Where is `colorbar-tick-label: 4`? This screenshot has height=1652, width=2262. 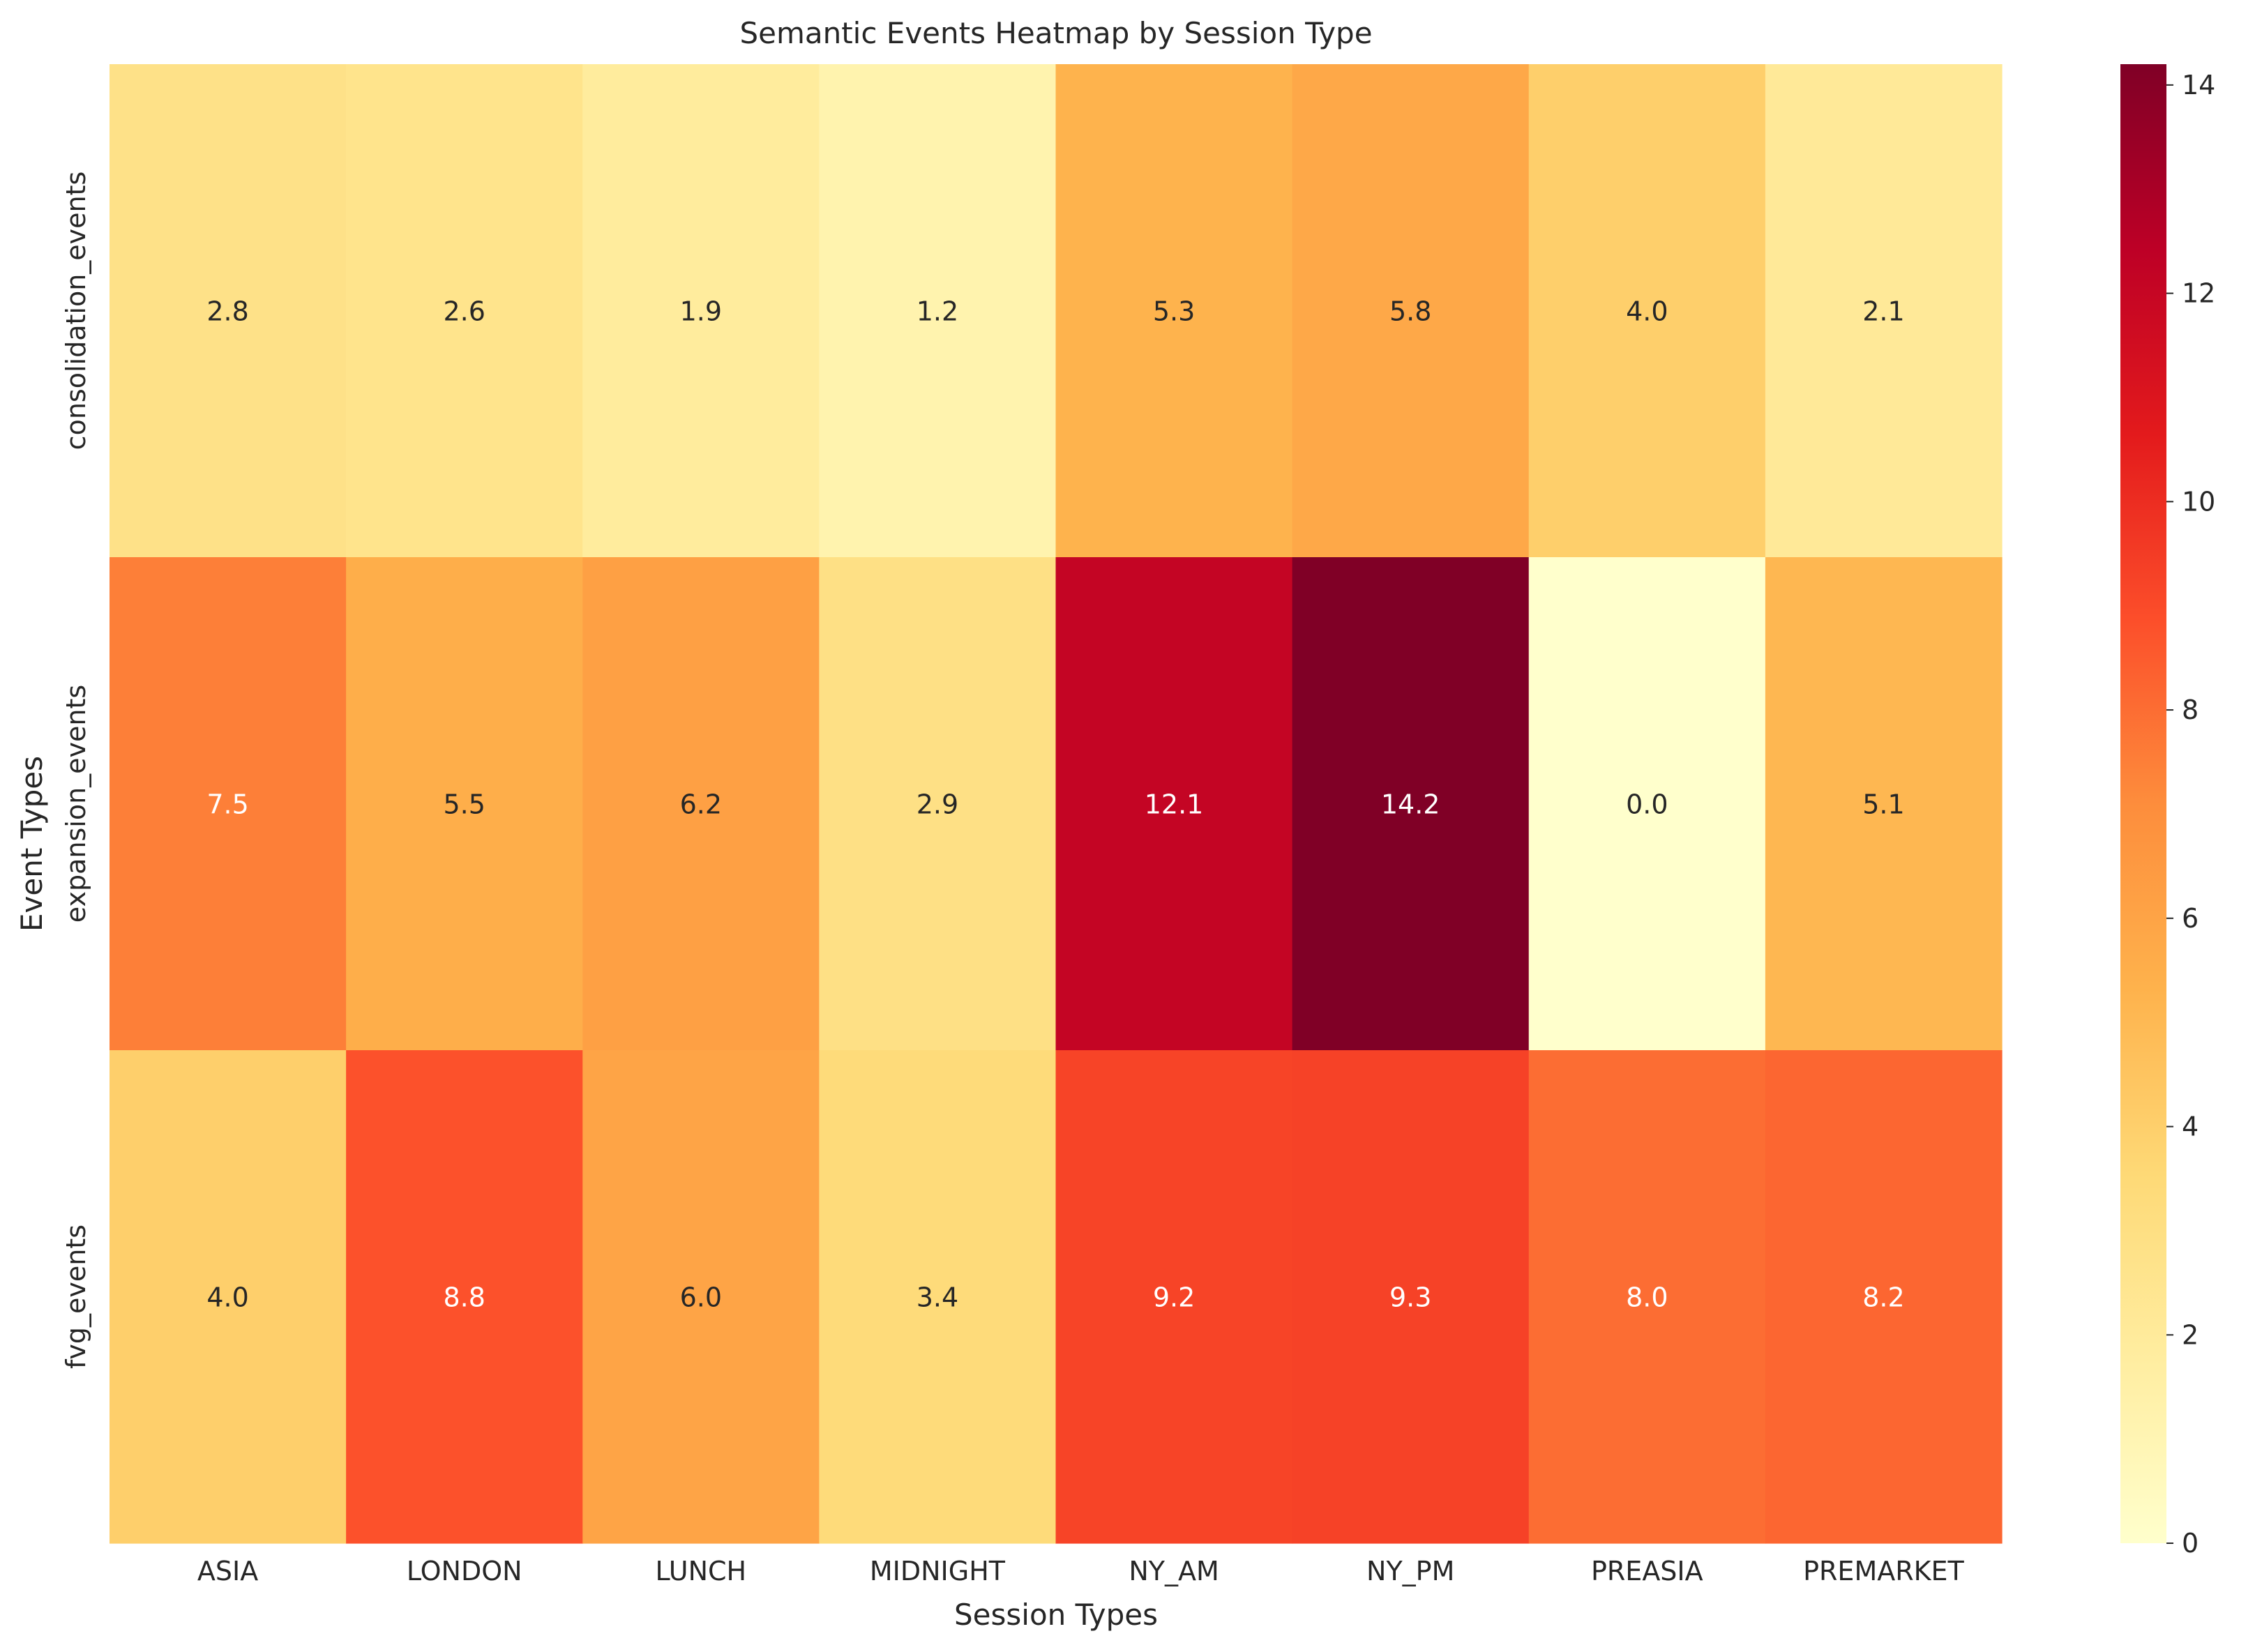 colorbar-tick-label: 4 is located at coordinates (2190, 1127).